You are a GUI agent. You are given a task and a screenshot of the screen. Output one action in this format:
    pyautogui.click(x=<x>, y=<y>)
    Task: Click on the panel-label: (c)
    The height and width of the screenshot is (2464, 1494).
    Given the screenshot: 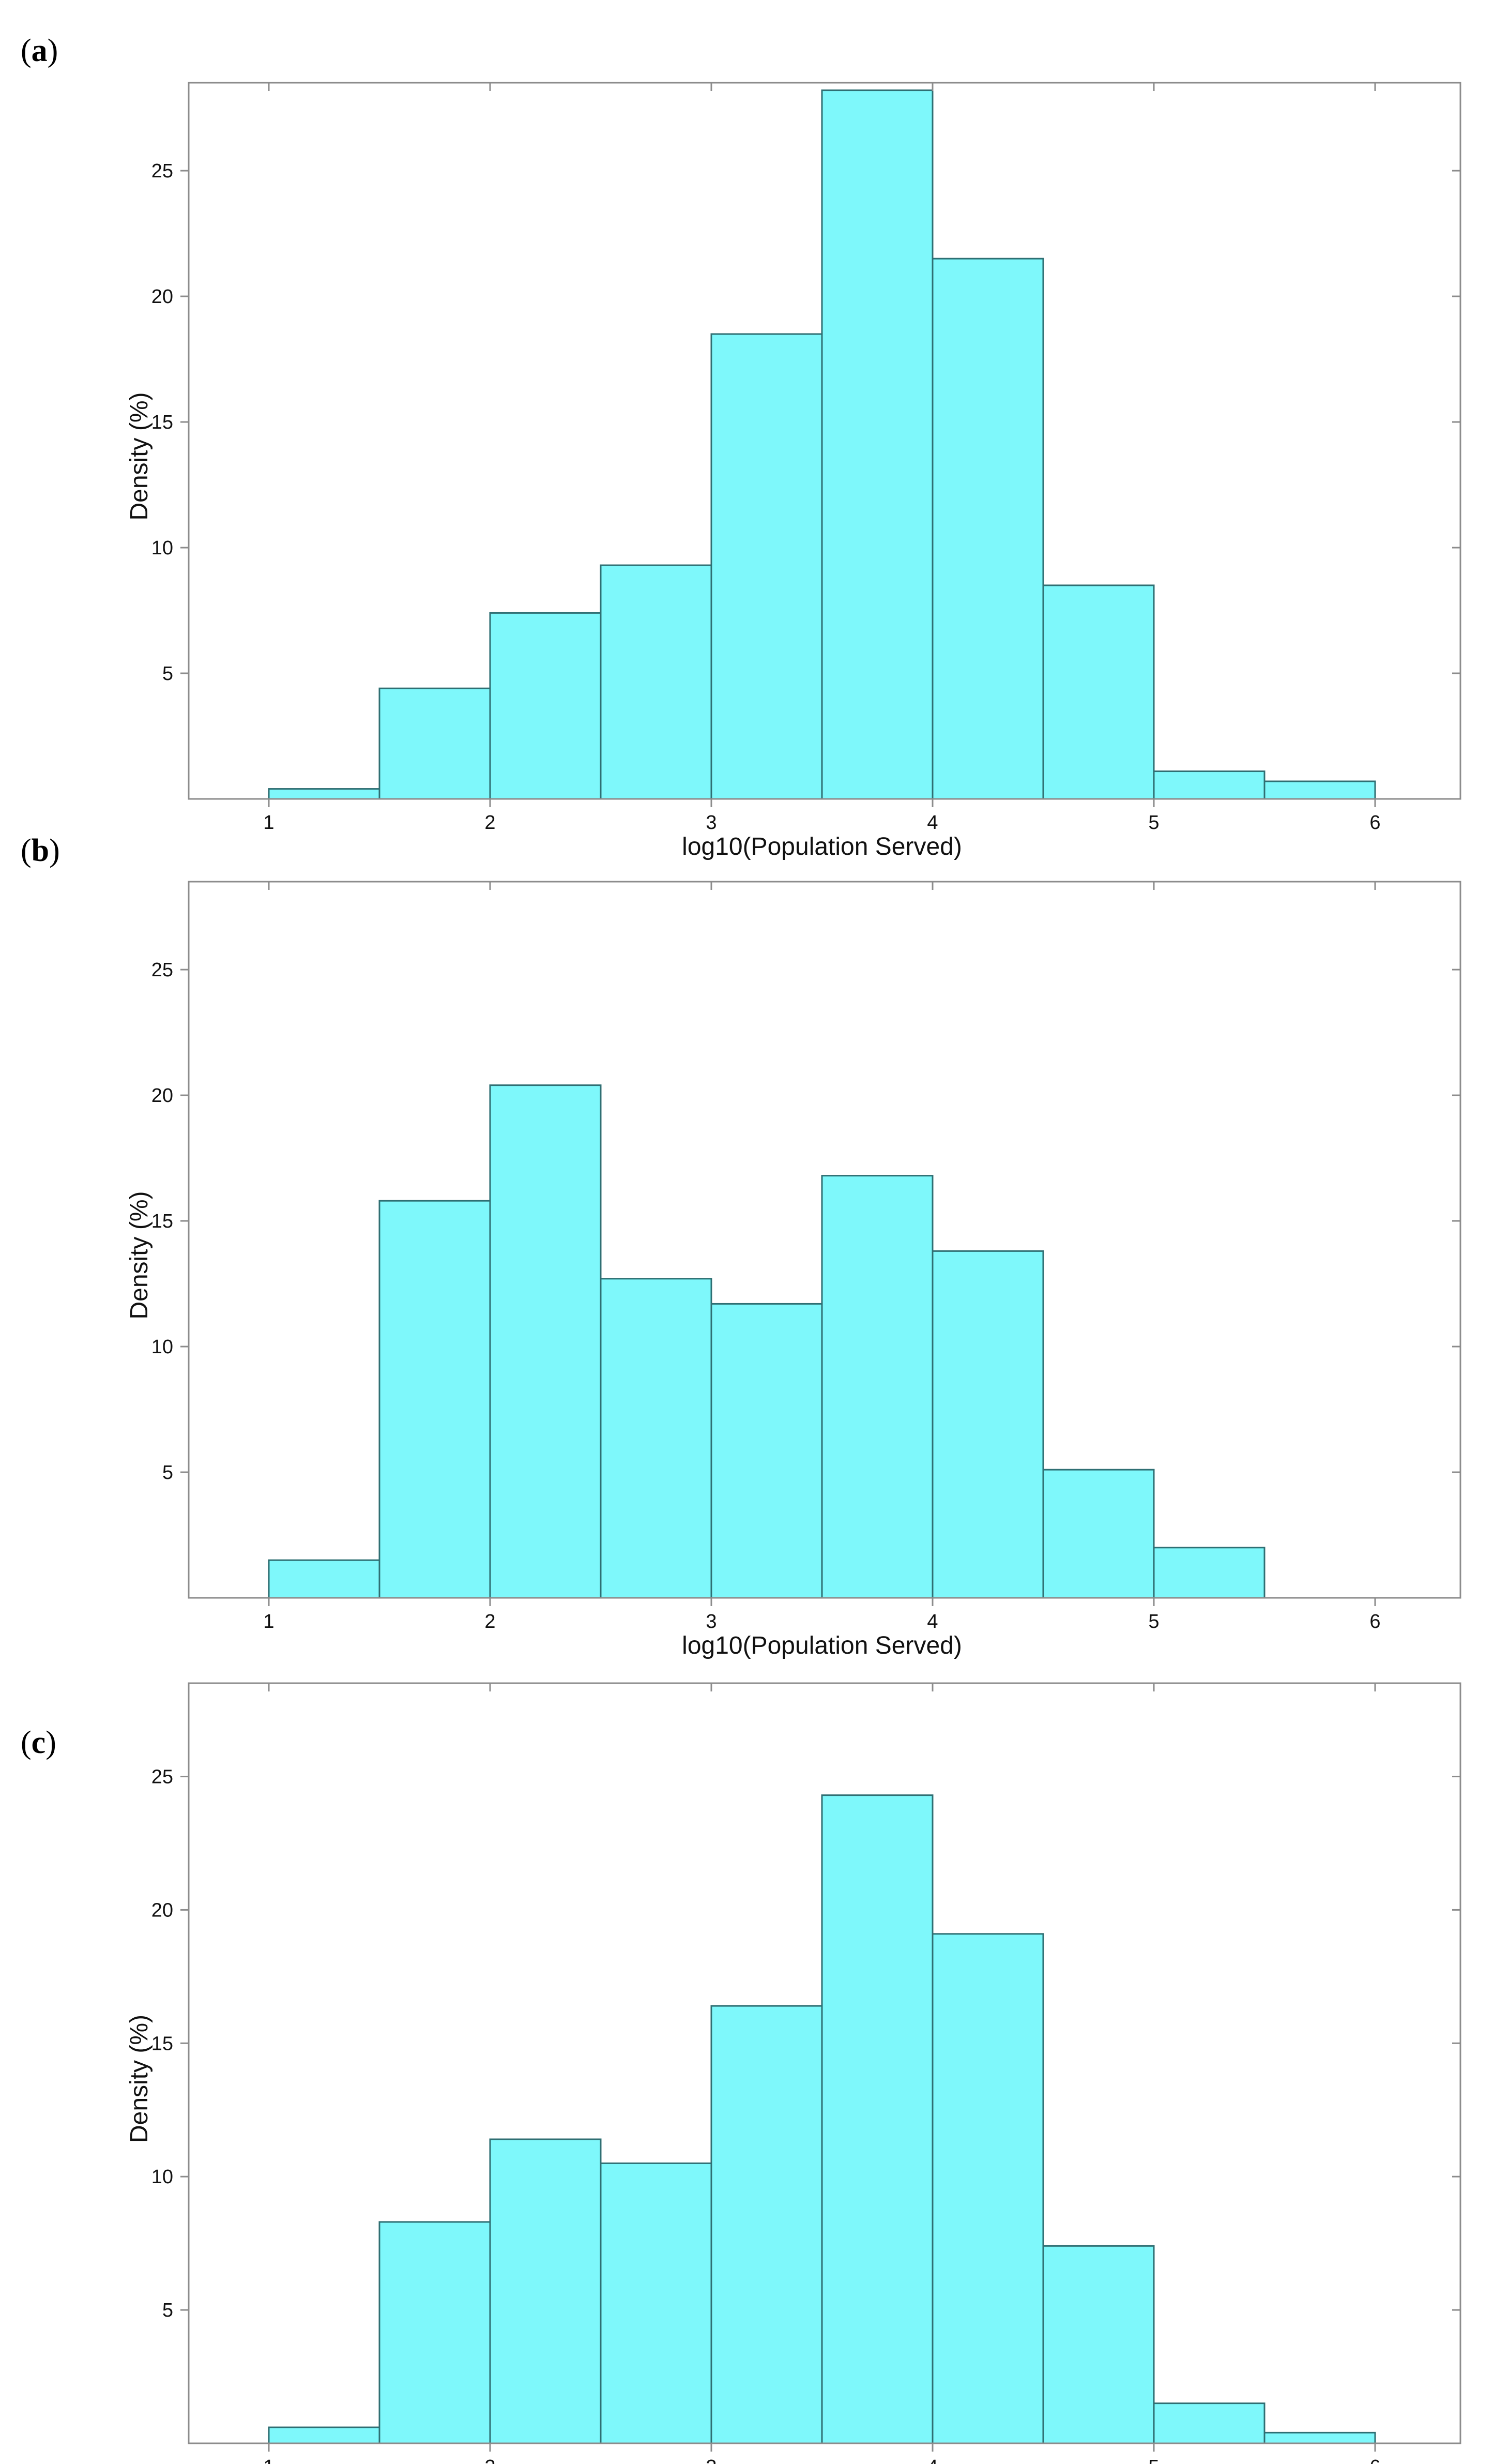 What is the action you would take?
    pyautogui.click(x=38, y=1742)
    